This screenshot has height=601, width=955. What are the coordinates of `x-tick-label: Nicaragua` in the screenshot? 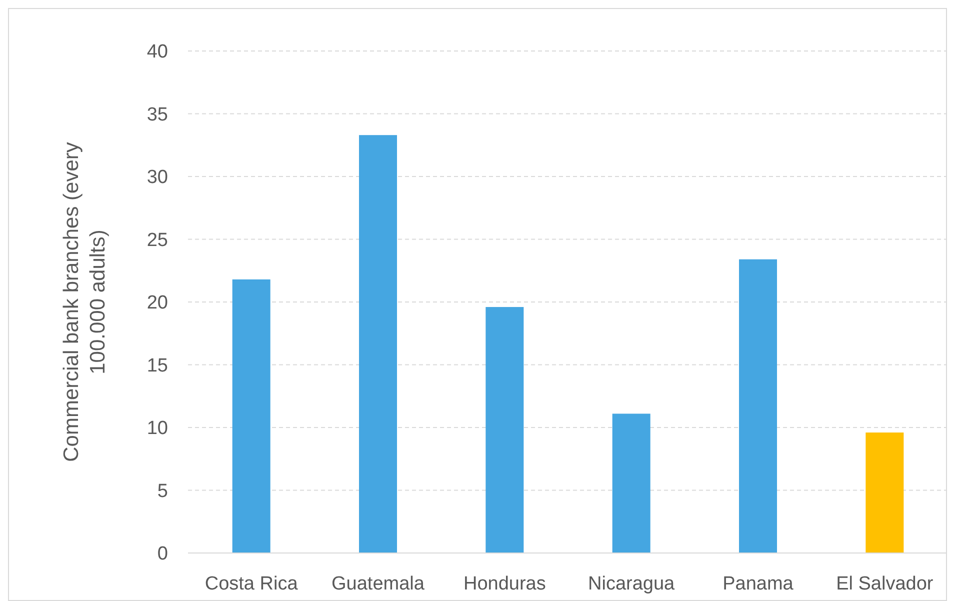 It's located at (632, 584).